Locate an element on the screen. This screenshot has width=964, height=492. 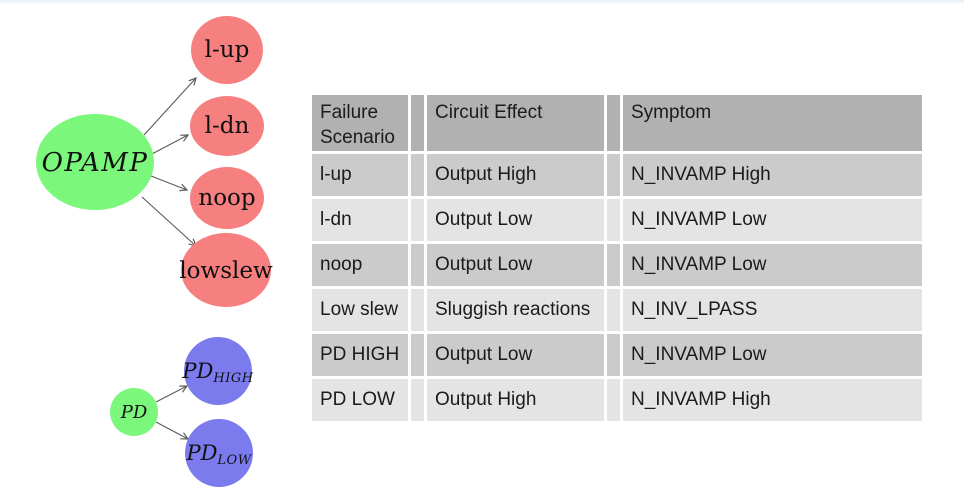
scenario-cell: l-up is located at coordinates (360, 175).